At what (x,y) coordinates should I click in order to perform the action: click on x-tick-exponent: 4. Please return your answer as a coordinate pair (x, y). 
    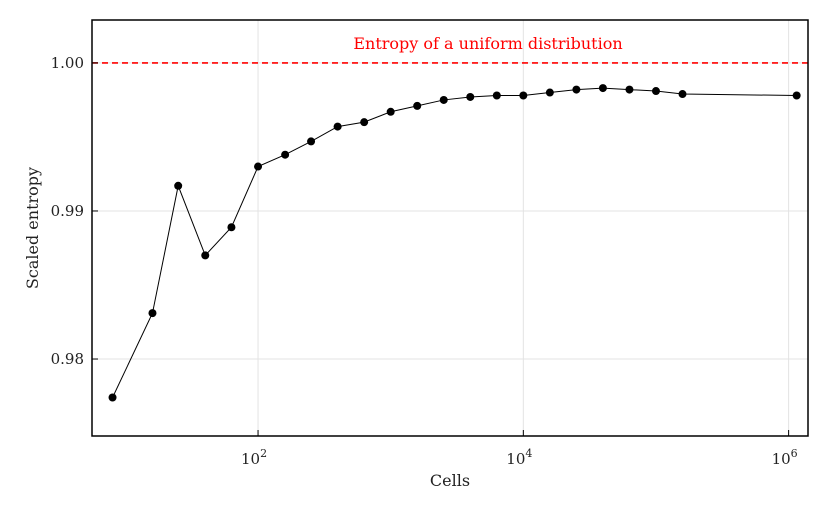
    Looking at the image, I should click on (528, 453).